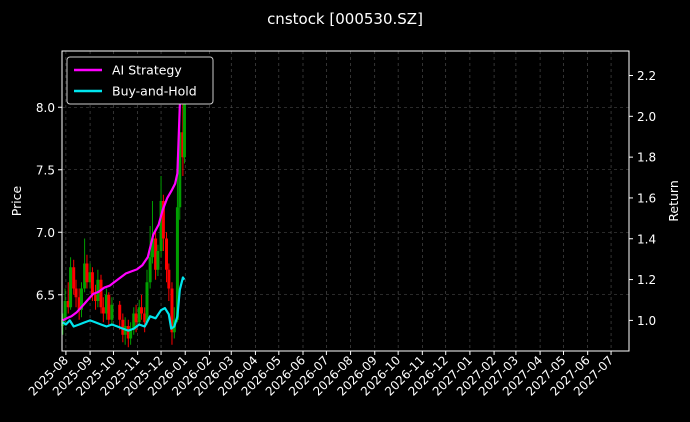  I want to click on chart-legend: AI Strategy Buy-and-Hold, so click(140, 80).